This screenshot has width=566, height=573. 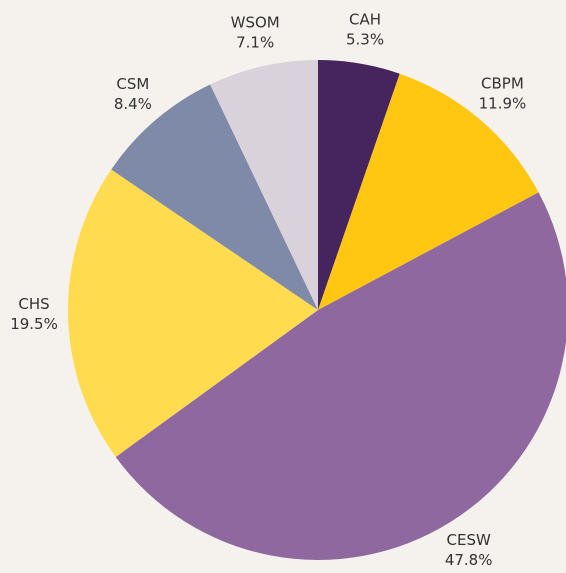 I want to click on slice-label: WSOM, so click(x=255, y=23).